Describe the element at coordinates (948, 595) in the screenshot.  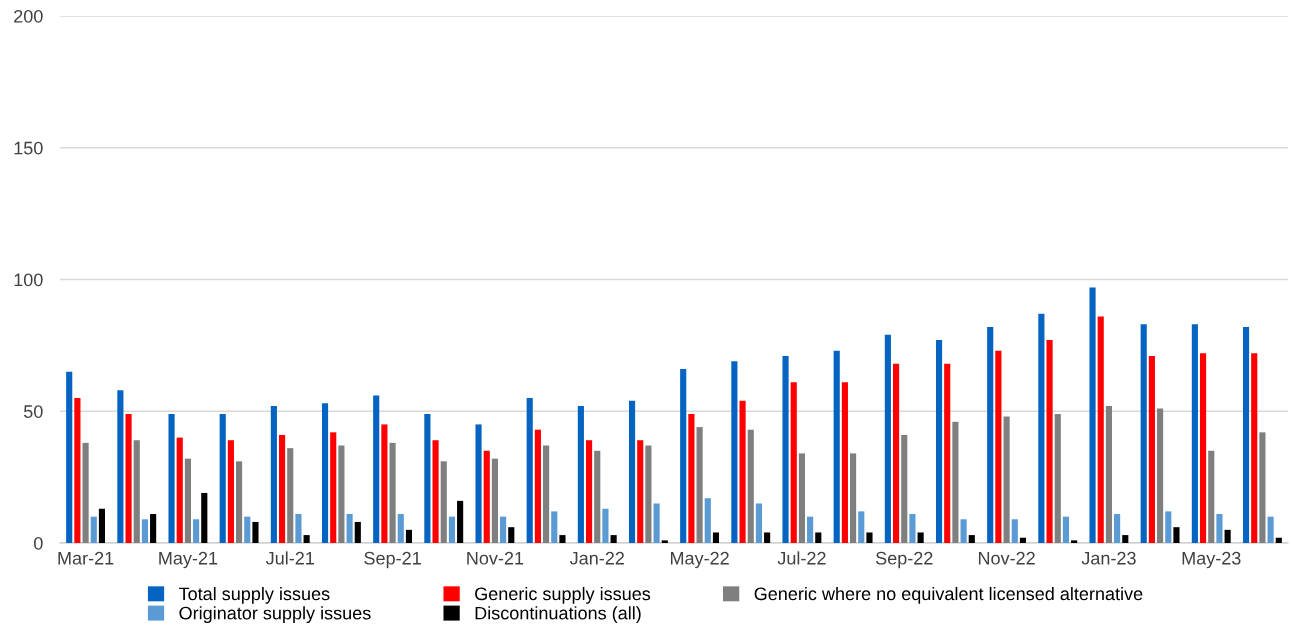
I see `legend-label: Generic where no equivalent licensed alternative` at that location.